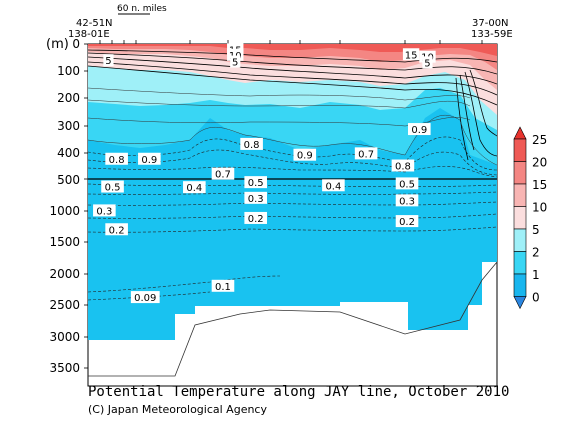  I want to click on scale-bar-label: 60 n. miles, so click(142, 9).